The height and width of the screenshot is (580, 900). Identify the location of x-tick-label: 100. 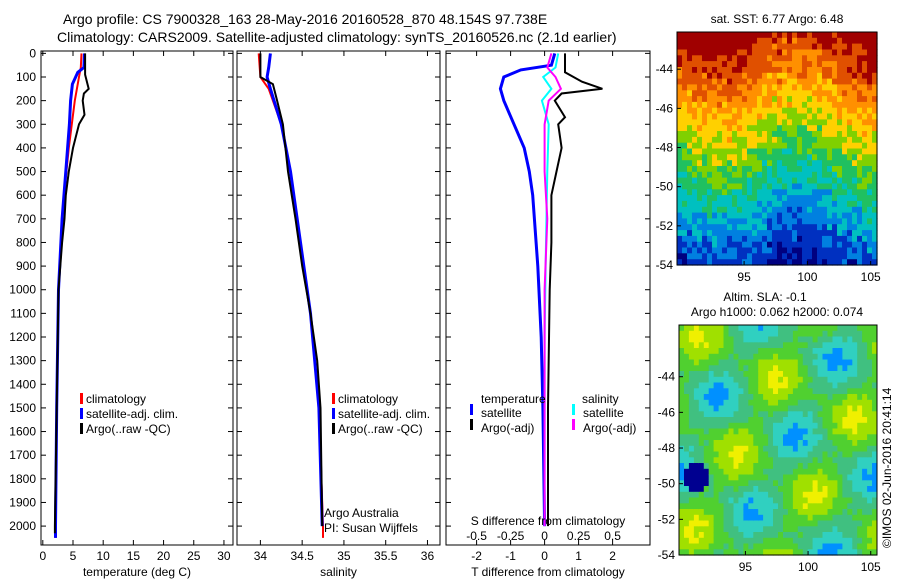
(807, 277).